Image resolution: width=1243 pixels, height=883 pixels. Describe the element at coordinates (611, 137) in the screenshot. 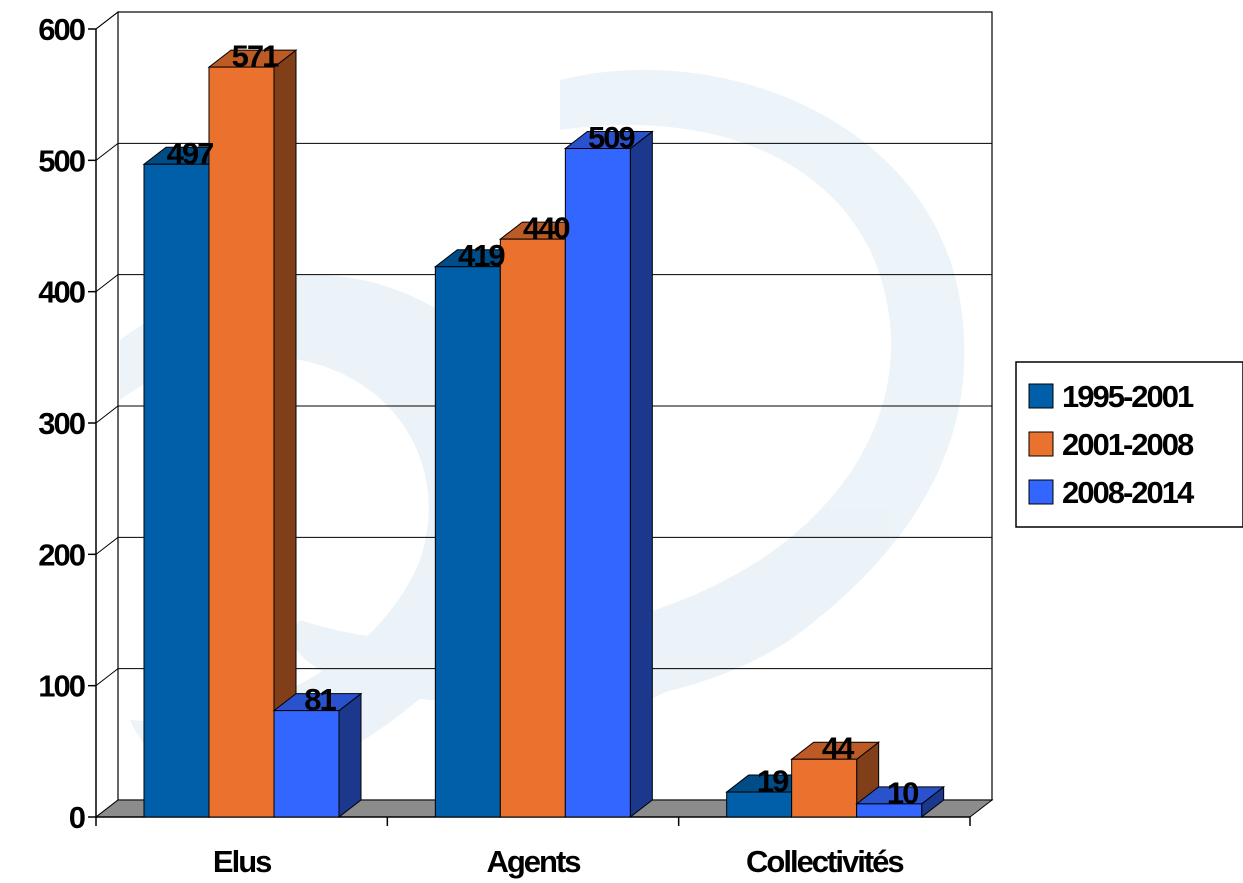

I see `bar-value-label: 509` at that location.